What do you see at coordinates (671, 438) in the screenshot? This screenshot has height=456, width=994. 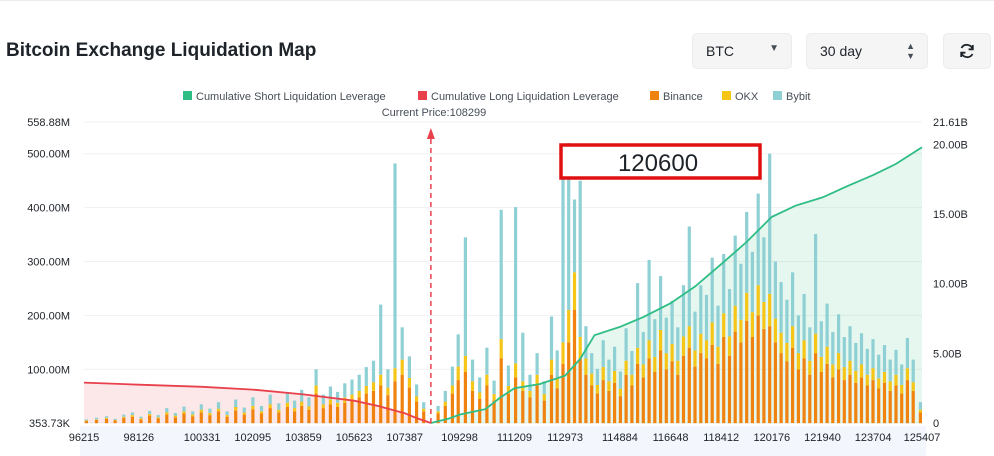 I see `x-tick-label: 116648` at bounding box center [671, 438].